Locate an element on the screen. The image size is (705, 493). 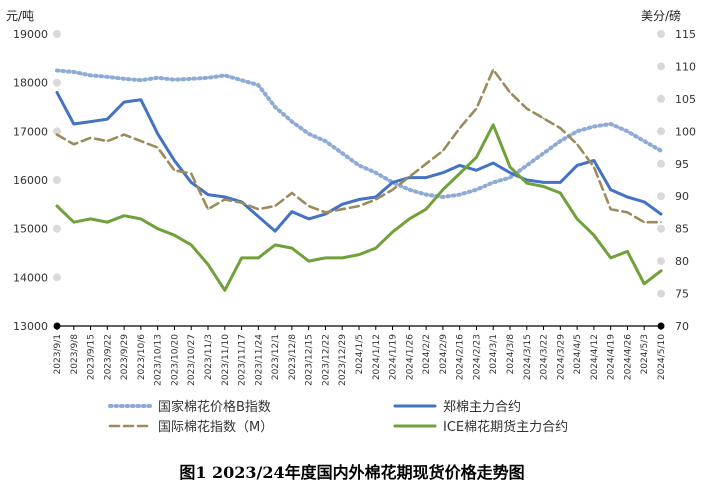
x-tick-label: 2023/12/1 is located at coordinates (276, 357).